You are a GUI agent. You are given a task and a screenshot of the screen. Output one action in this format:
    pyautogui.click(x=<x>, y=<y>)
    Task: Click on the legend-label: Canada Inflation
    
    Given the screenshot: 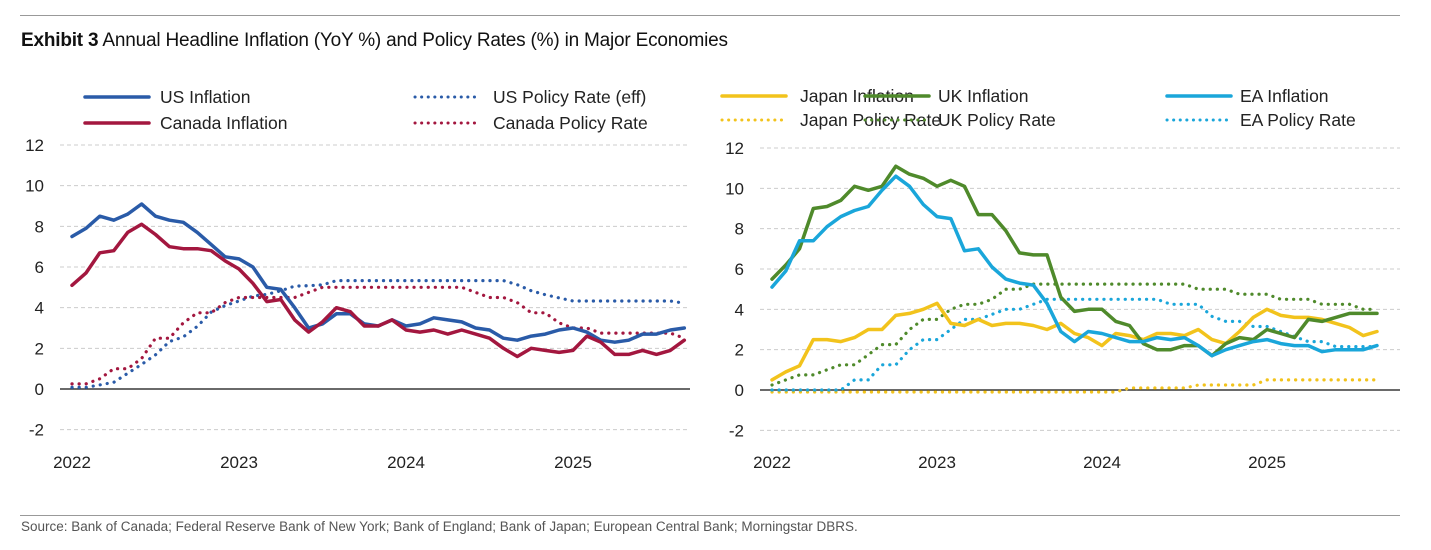 What is the action you would take?
    pyautogui.click(x=223, y=123)
    